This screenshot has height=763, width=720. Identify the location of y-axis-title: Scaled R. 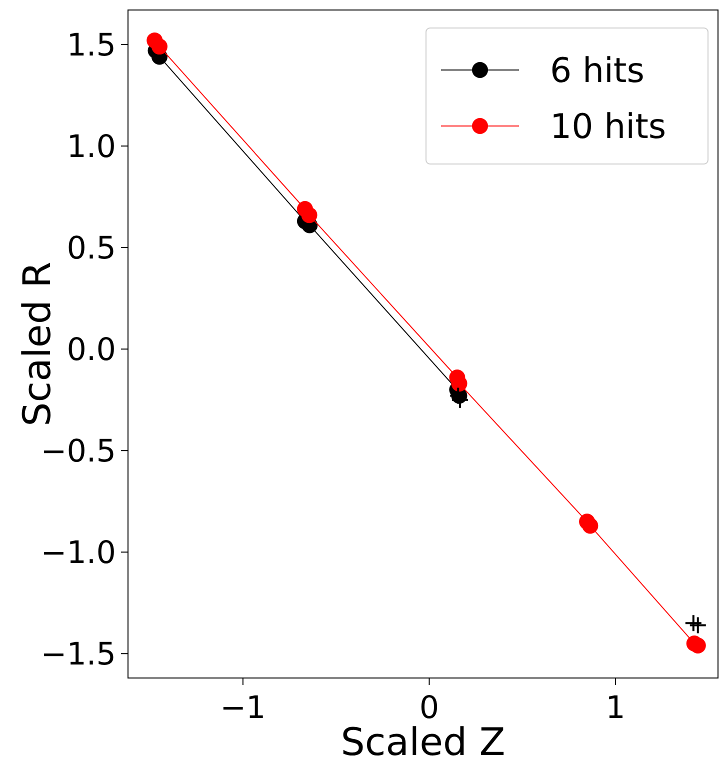
(37, 344).